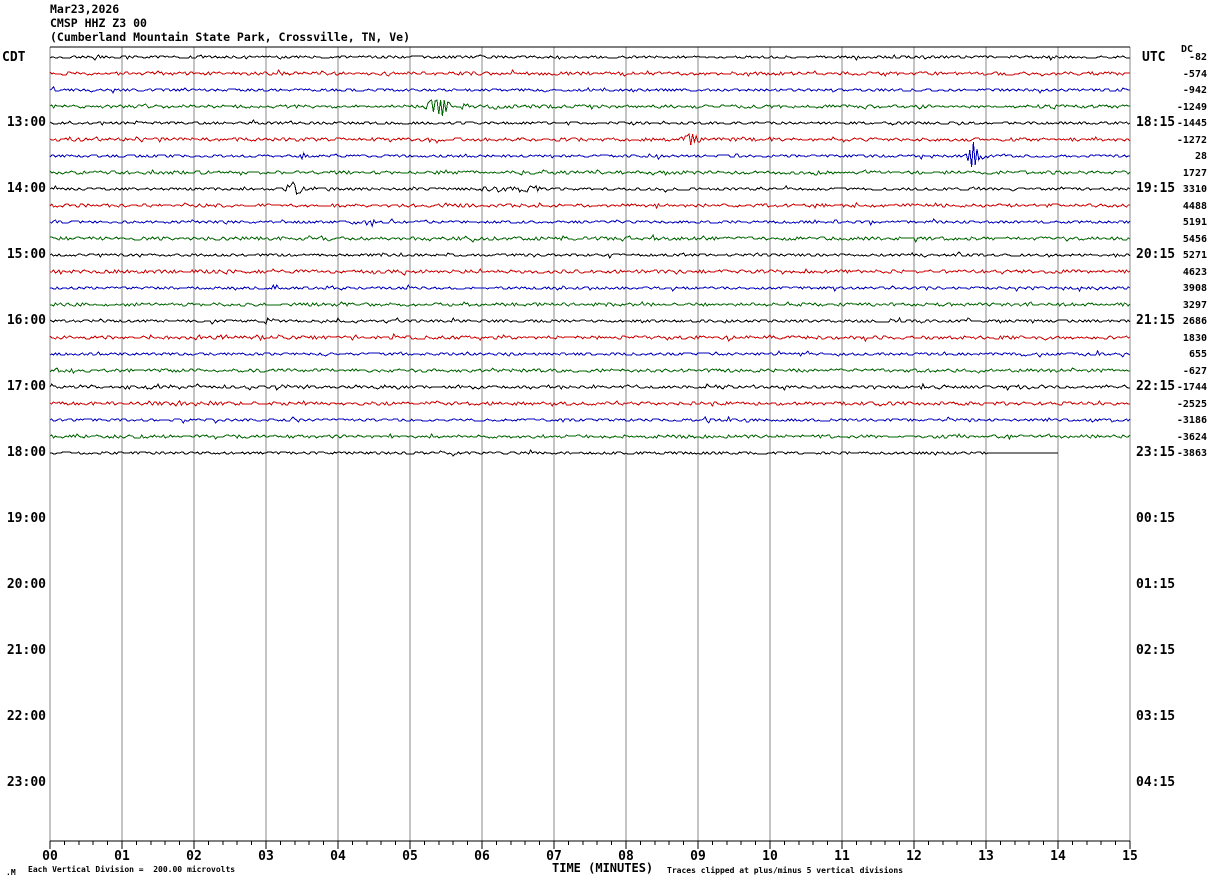 The height and width of the screenshot is (886, 1210). I want to click on x-tick-label: 08, so click(626, 856).